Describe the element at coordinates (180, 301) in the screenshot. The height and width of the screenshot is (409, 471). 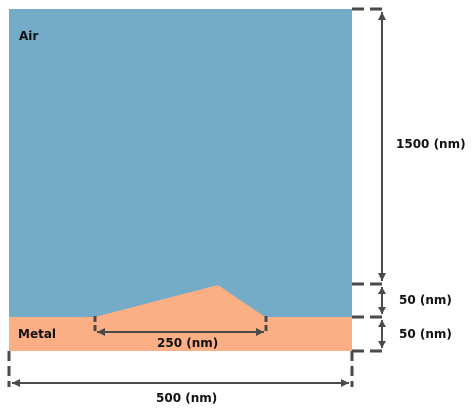
I see `metal-bump` at that location.